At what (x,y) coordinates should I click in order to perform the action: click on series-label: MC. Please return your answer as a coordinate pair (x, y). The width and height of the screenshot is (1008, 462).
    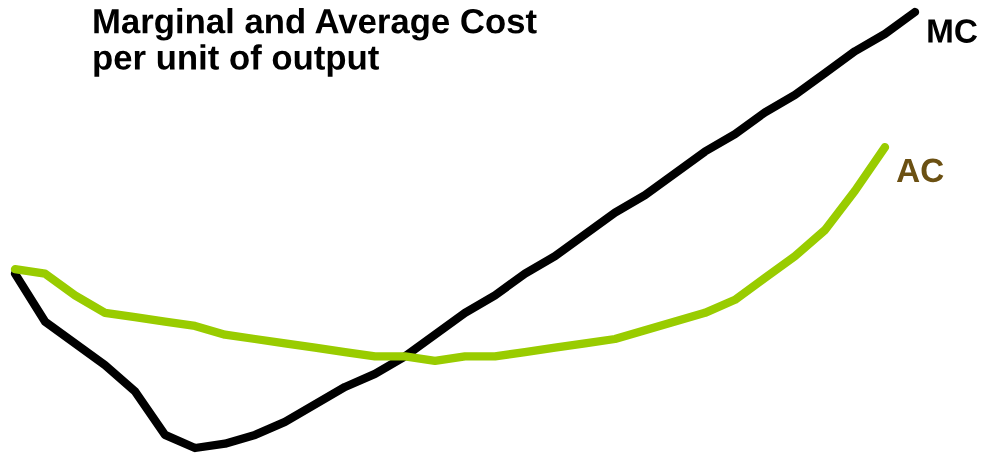
    Looking at the image, I should click on (953, 31).